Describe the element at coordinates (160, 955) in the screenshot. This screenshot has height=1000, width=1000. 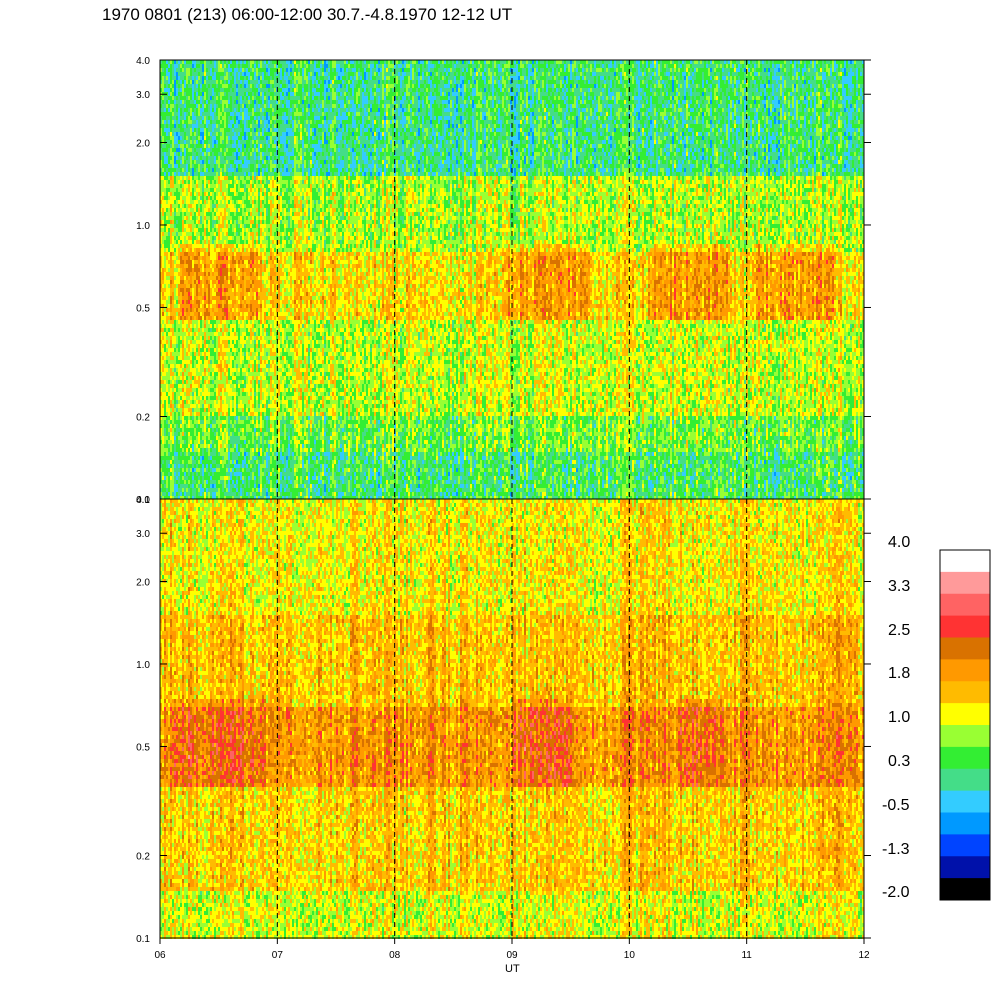
I see `x-tick-label: 06` at that location.